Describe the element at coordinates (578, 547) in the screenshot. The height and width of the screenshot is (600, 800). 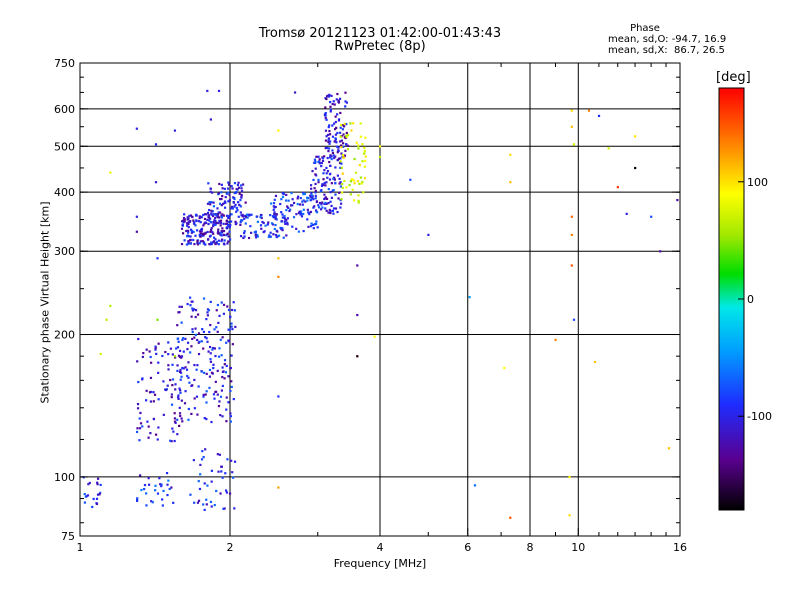
I see `x-tick-label: 10` at that location.